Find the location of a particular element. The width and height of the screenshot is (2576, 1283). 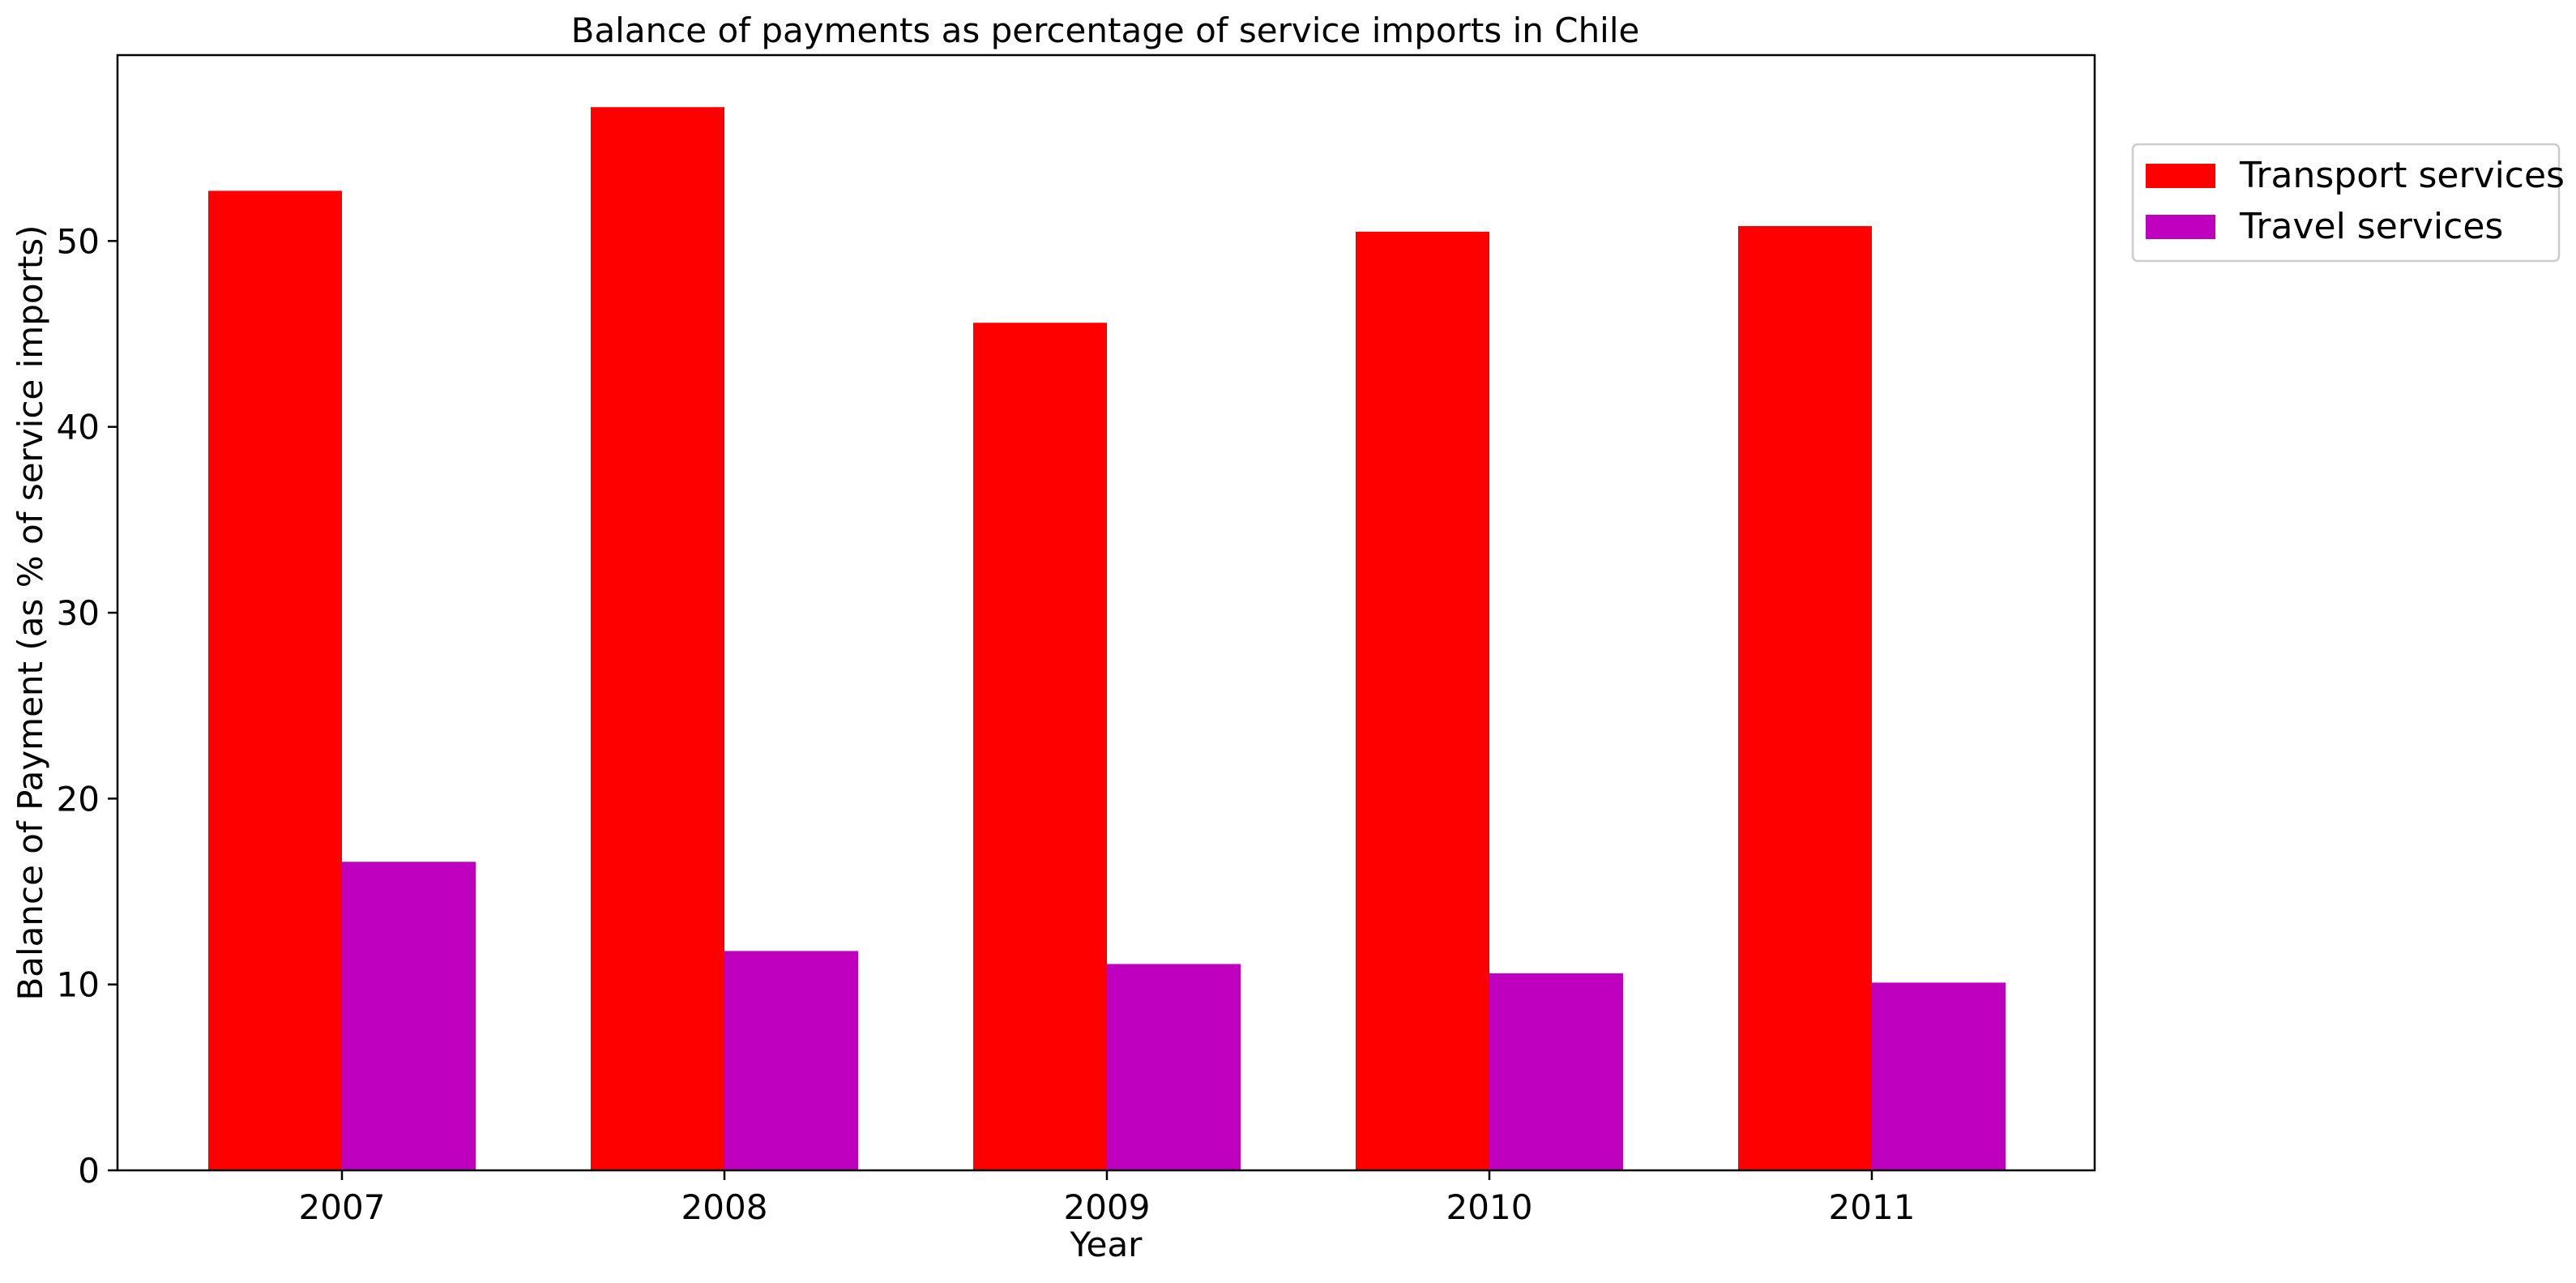

x-tick-label: 2009 is located at coordinates (1107, 1207).